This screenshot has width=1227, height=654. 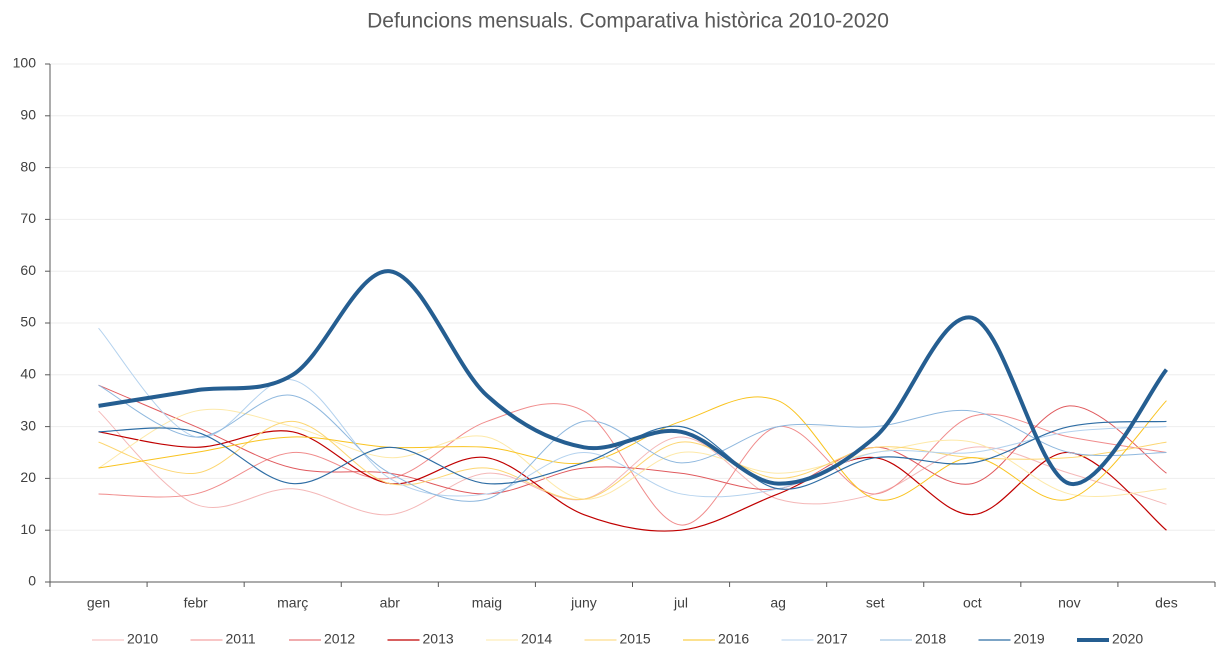 I want to click on legend-label: 2018, so click(x=930, y=639).